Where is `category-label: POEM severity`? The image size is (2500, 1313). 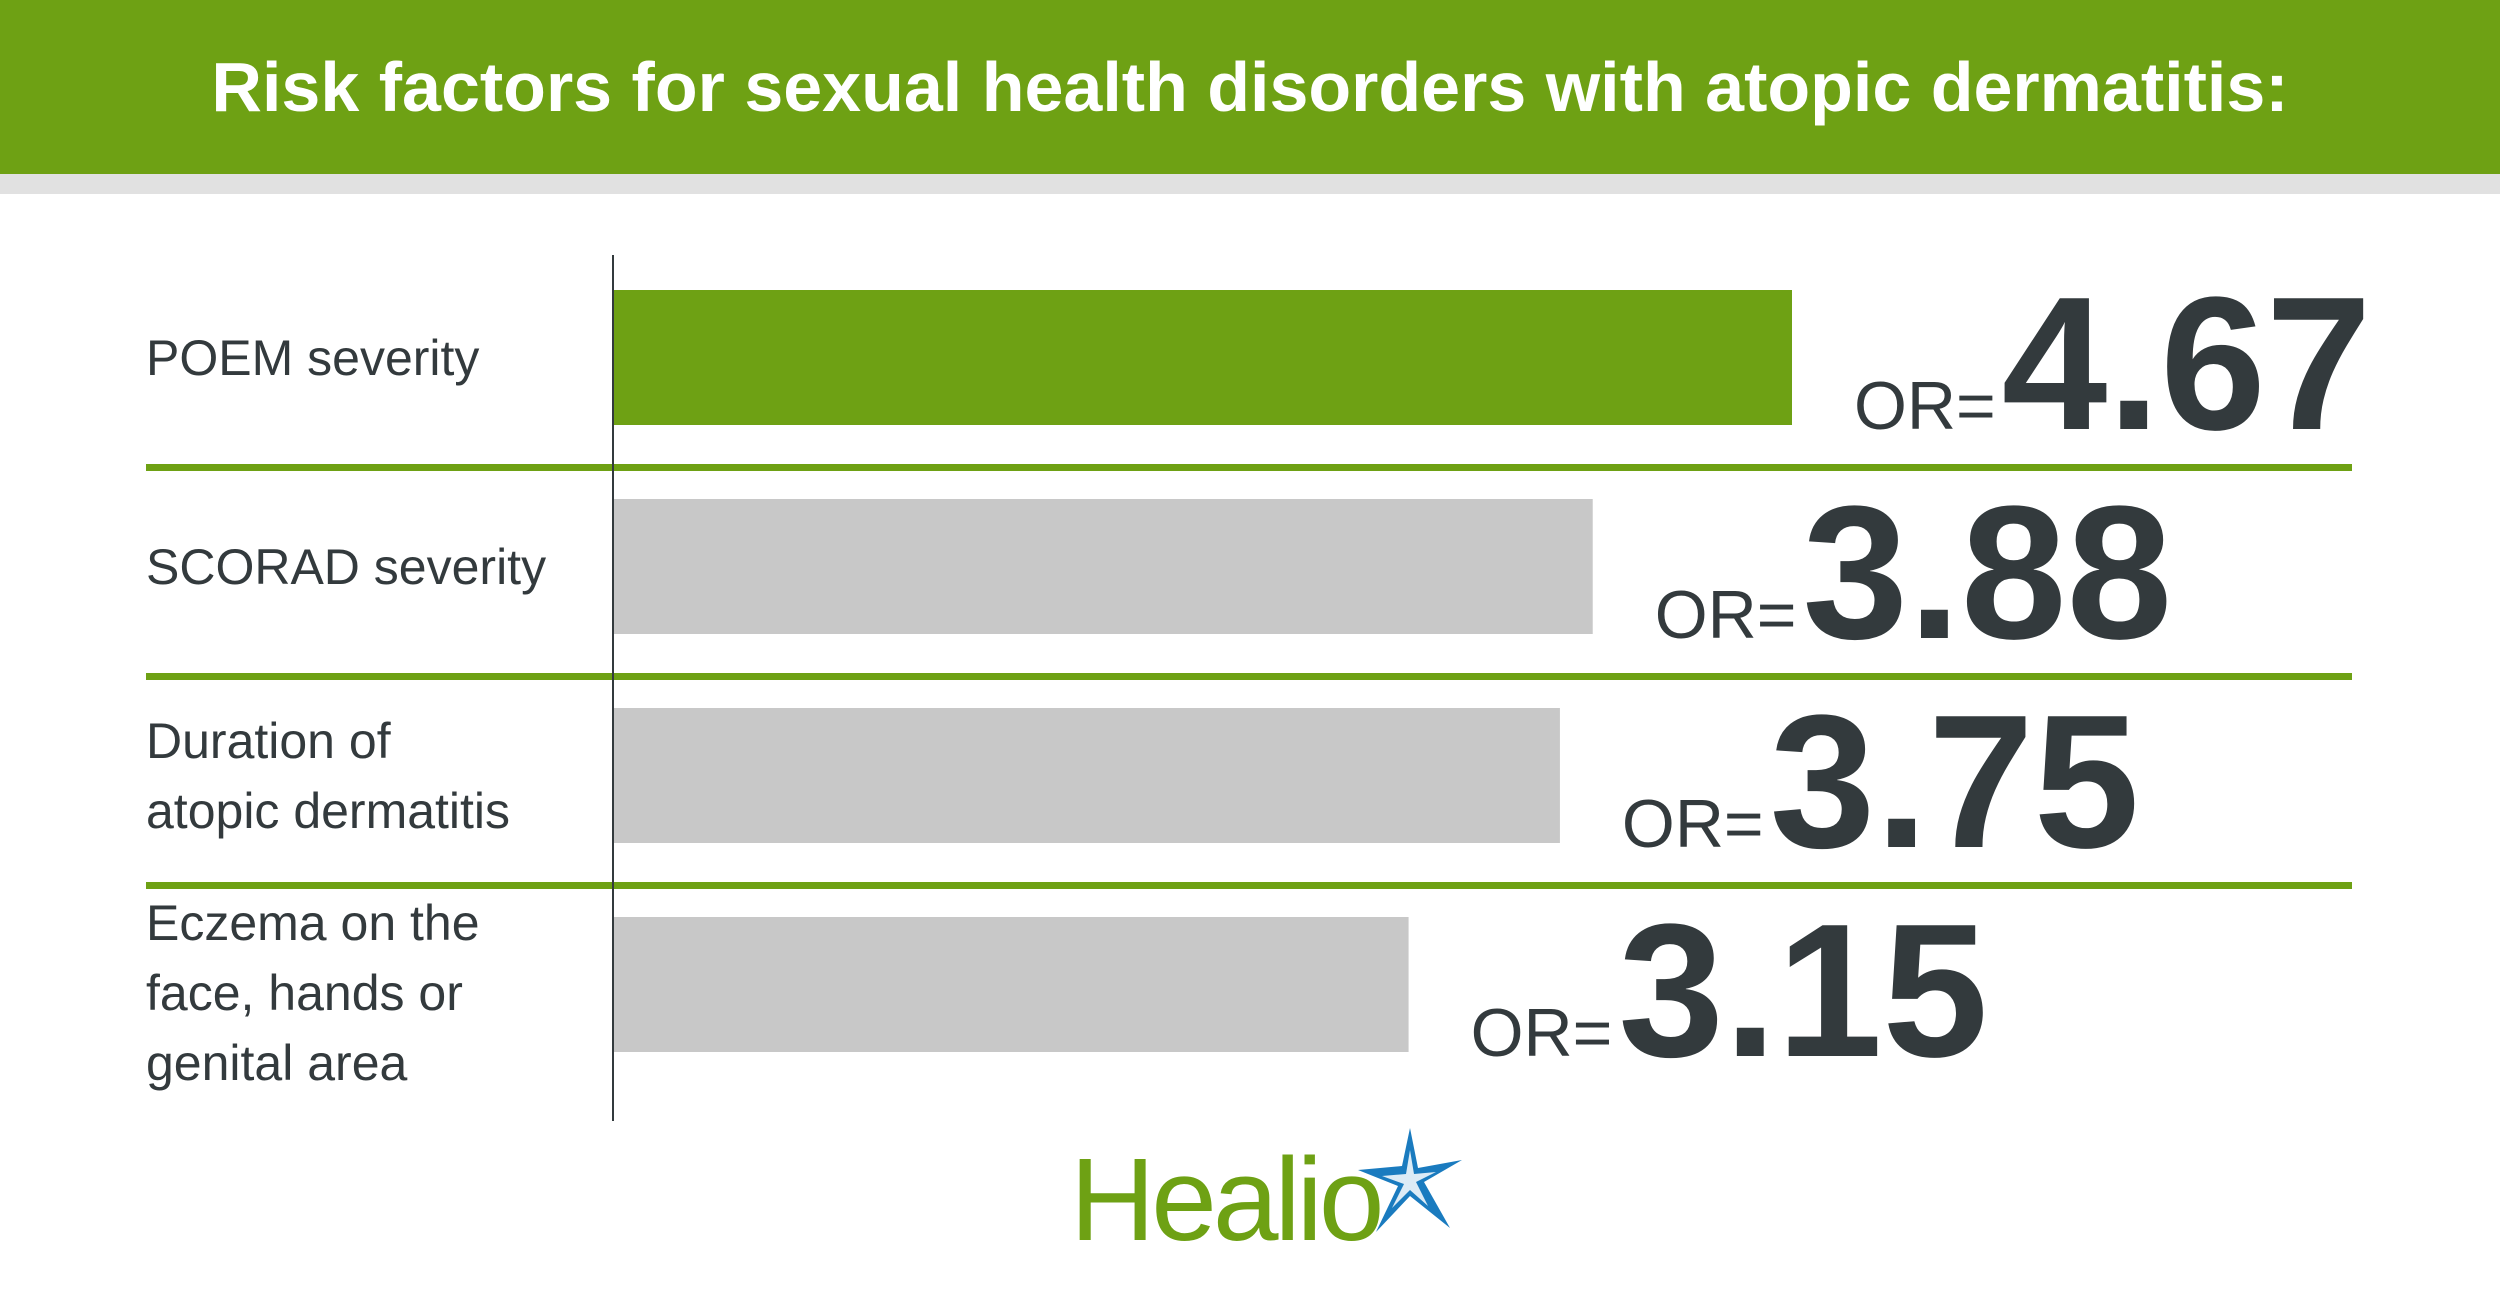
category-label: POEM severity is located at coordinates (376, 358).